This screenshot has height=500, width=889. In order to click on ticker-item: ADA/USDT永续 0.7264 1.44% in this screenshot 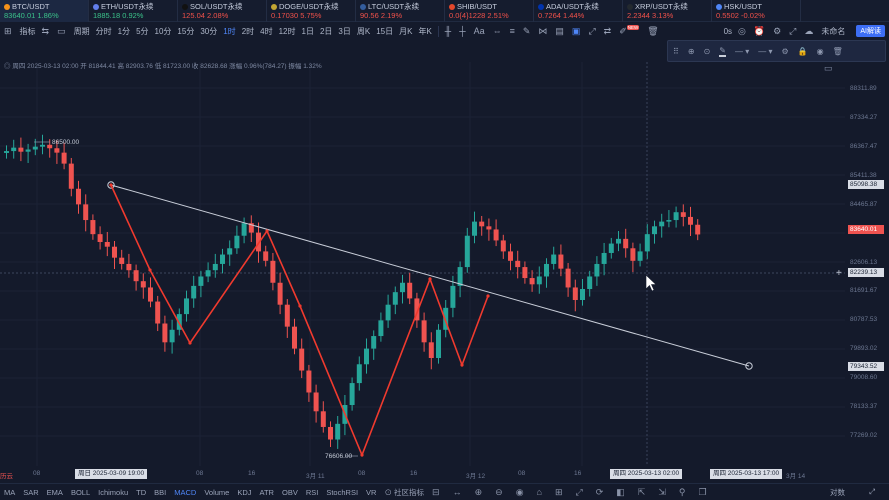, I will do `click(578, 11)`.